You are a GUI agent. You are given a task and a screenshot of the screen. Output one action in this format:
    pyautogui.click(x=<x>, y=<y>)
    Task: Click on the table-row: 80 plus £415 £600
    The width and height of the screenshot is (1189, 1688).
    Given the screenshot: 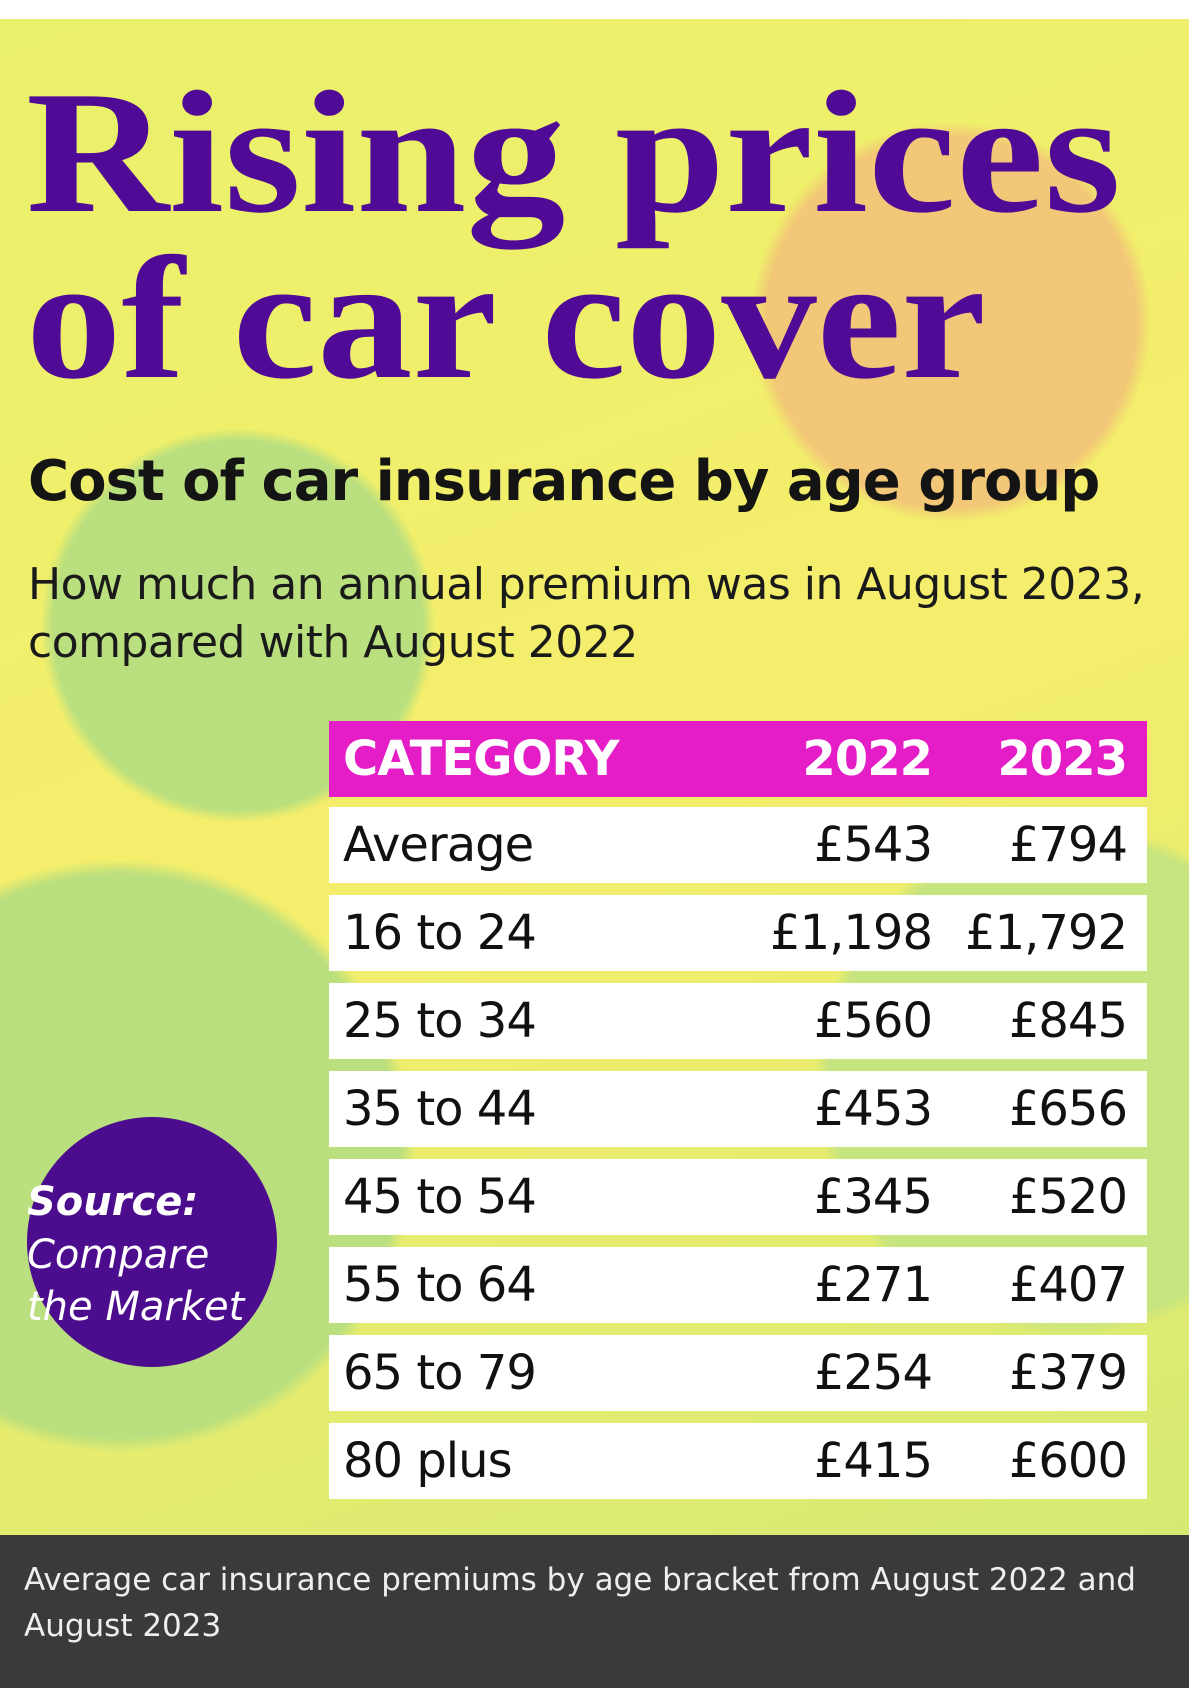 What is the action you would take?
    pyautogui.click(x=738, y=1461)
    